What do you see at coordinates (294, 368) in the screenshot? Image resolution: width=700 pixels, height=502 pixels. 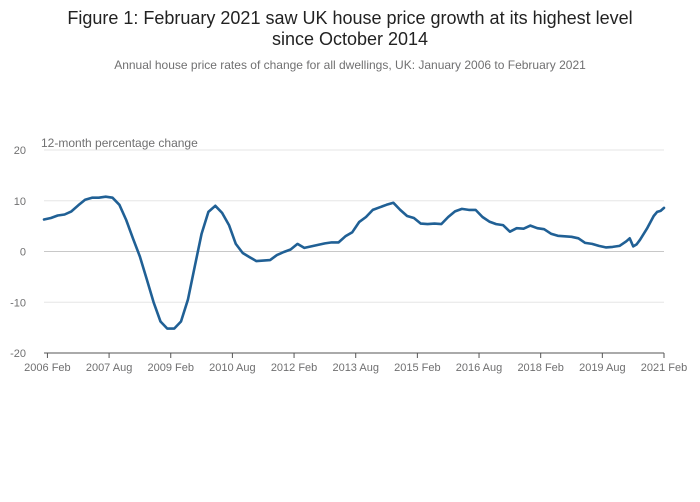 I see `x-tick-label: 2012 Feb` at bounding box center [294, 368].